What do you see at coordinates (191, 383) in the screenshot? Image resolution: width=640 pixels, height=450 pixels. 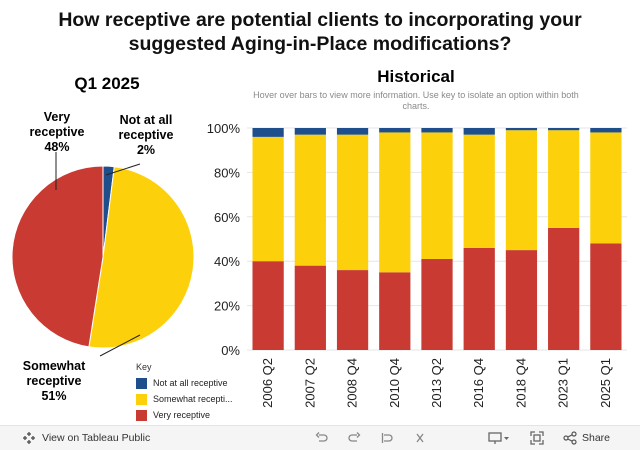 I see `key-item-not-at-all: Not at all receptive` at bounding box center [191, 383].